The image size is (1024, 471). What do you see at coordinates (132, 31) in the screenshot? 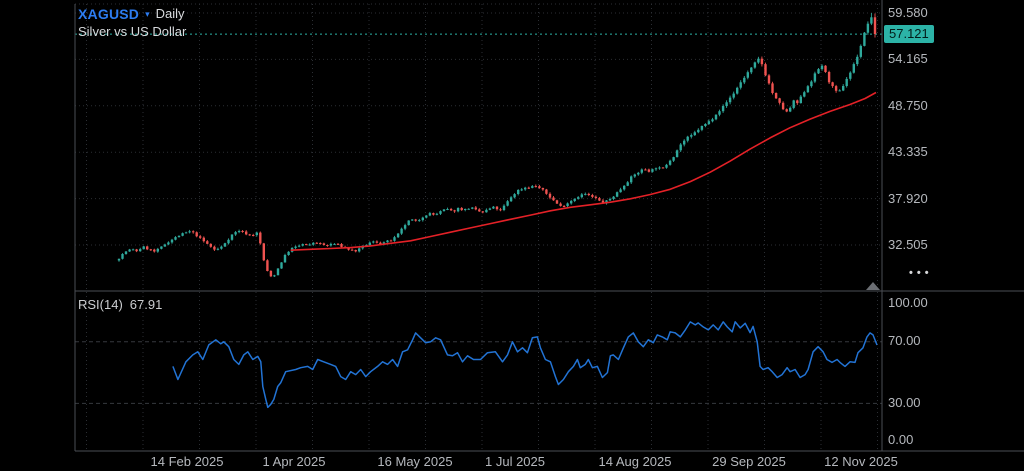
I see `symbol-description: Silver vs US Dollar` at bounding box center [132, 31].